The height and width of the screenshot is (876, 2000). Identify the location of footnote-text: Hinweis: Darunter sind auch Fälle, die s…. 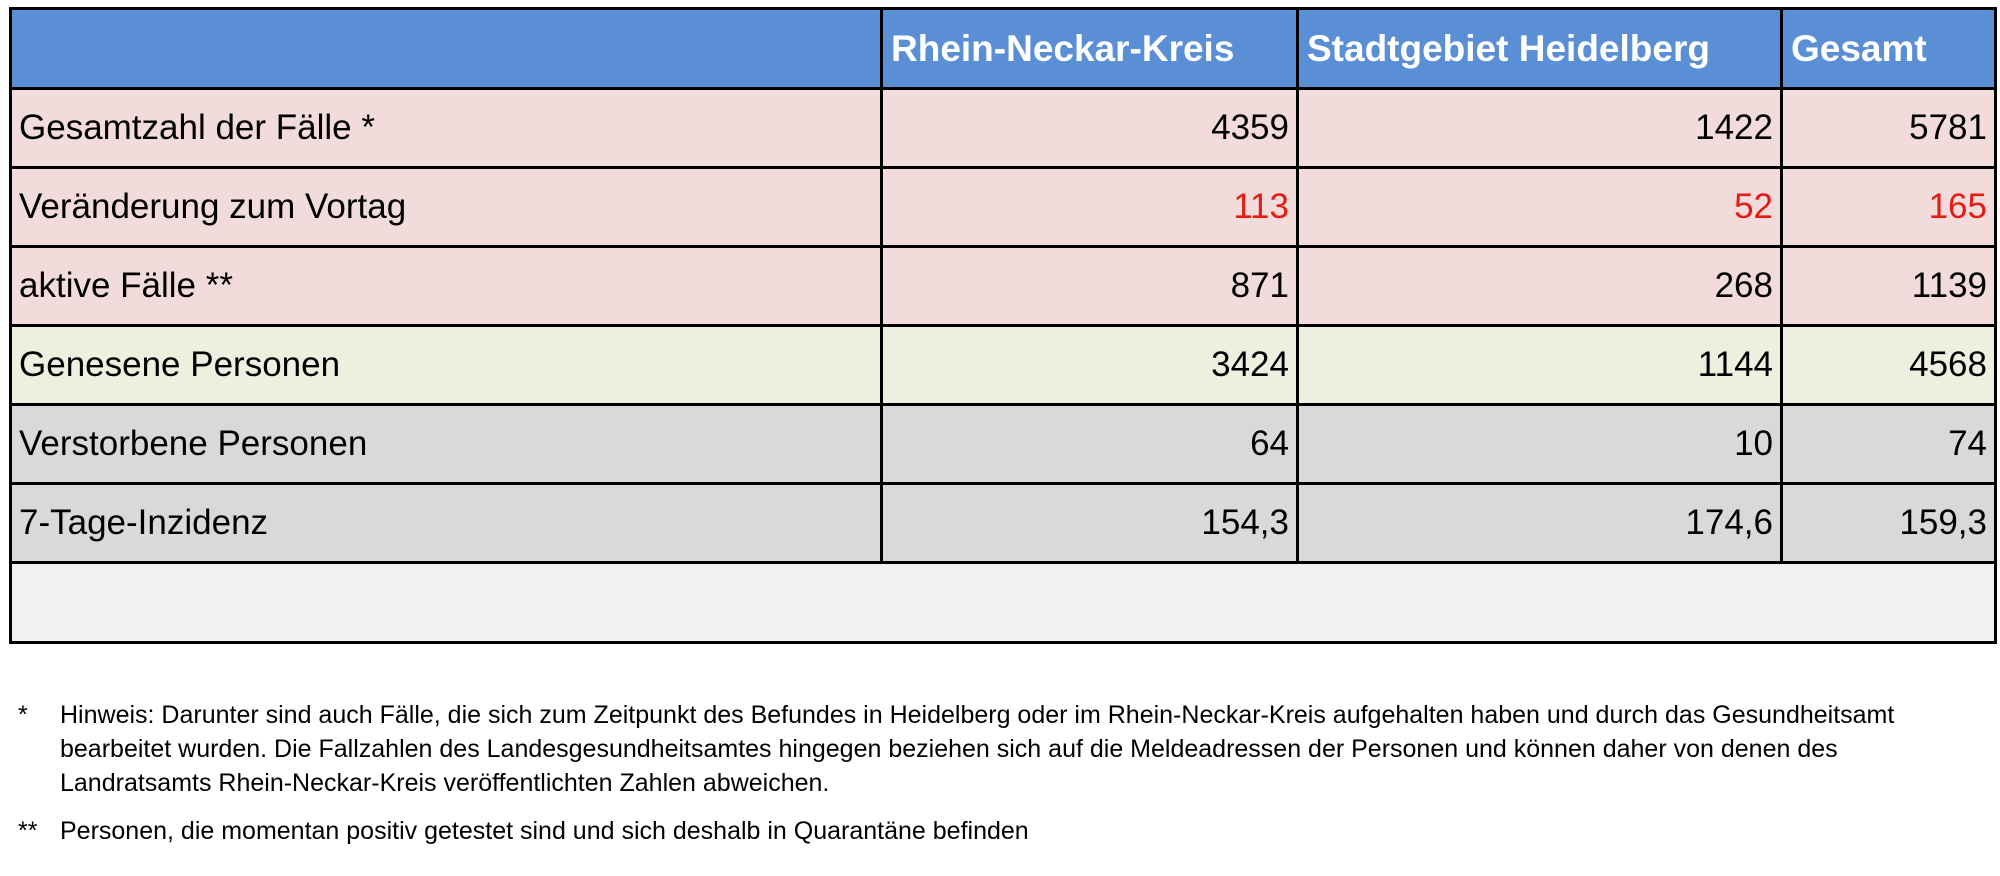
(977, 749).